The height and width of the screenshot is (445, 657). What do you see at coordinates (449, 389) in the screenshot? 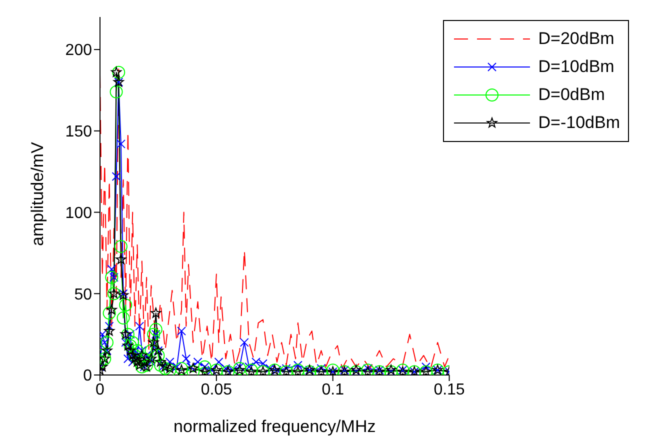
I see `x-tick-label: 0.15` at bounding box center [449, 389].